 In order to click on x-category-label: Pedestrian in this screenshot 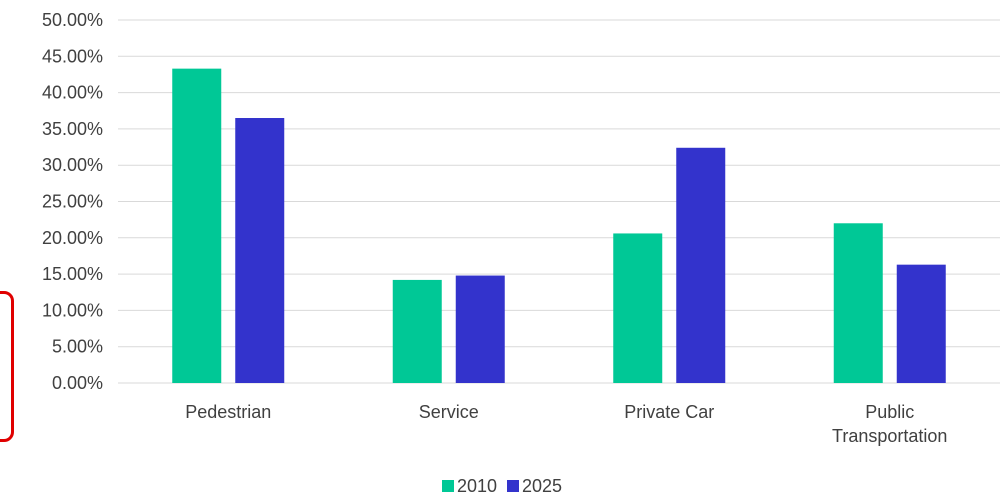, I will do `click(228, 412)`.